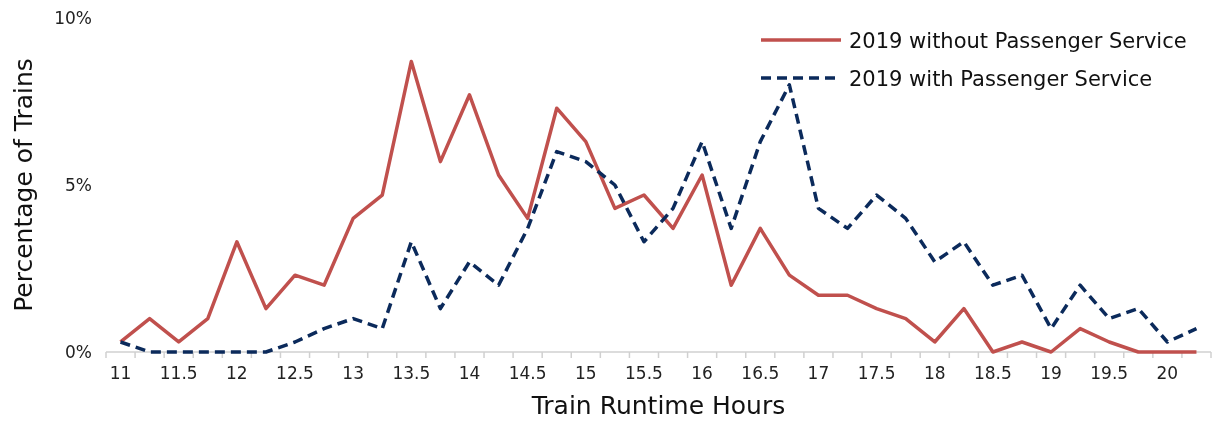  What do you see at coordinates (23, 185) in the screenshot?
I see `y-axis-title: Percentage of Trains` at bounding box center [23, 185].